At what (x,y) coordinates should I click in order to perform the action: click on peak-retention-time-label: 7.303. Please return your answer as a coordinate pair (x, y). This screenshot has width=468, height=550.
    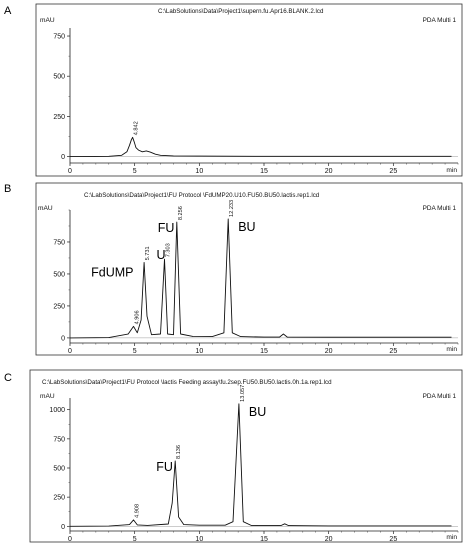
    Looking at the image, I should click on (168, 250).